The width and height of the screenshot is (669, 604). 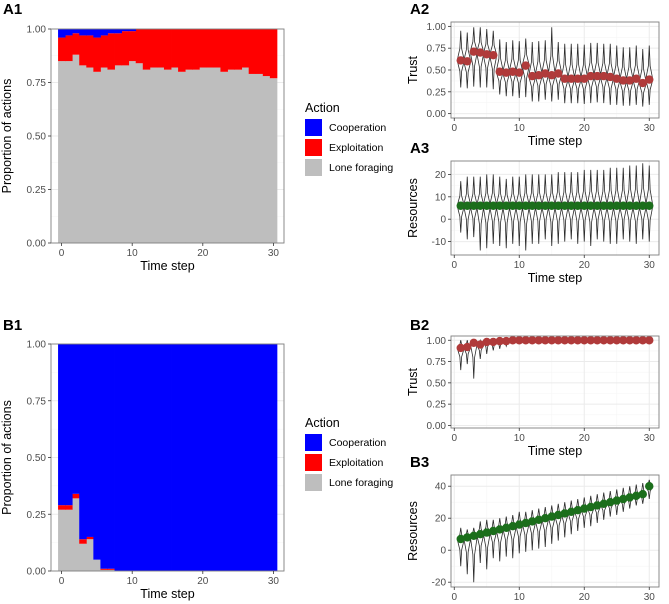 I want to click on legend-b-swatch-cooperation, so click(x=313, y=442).